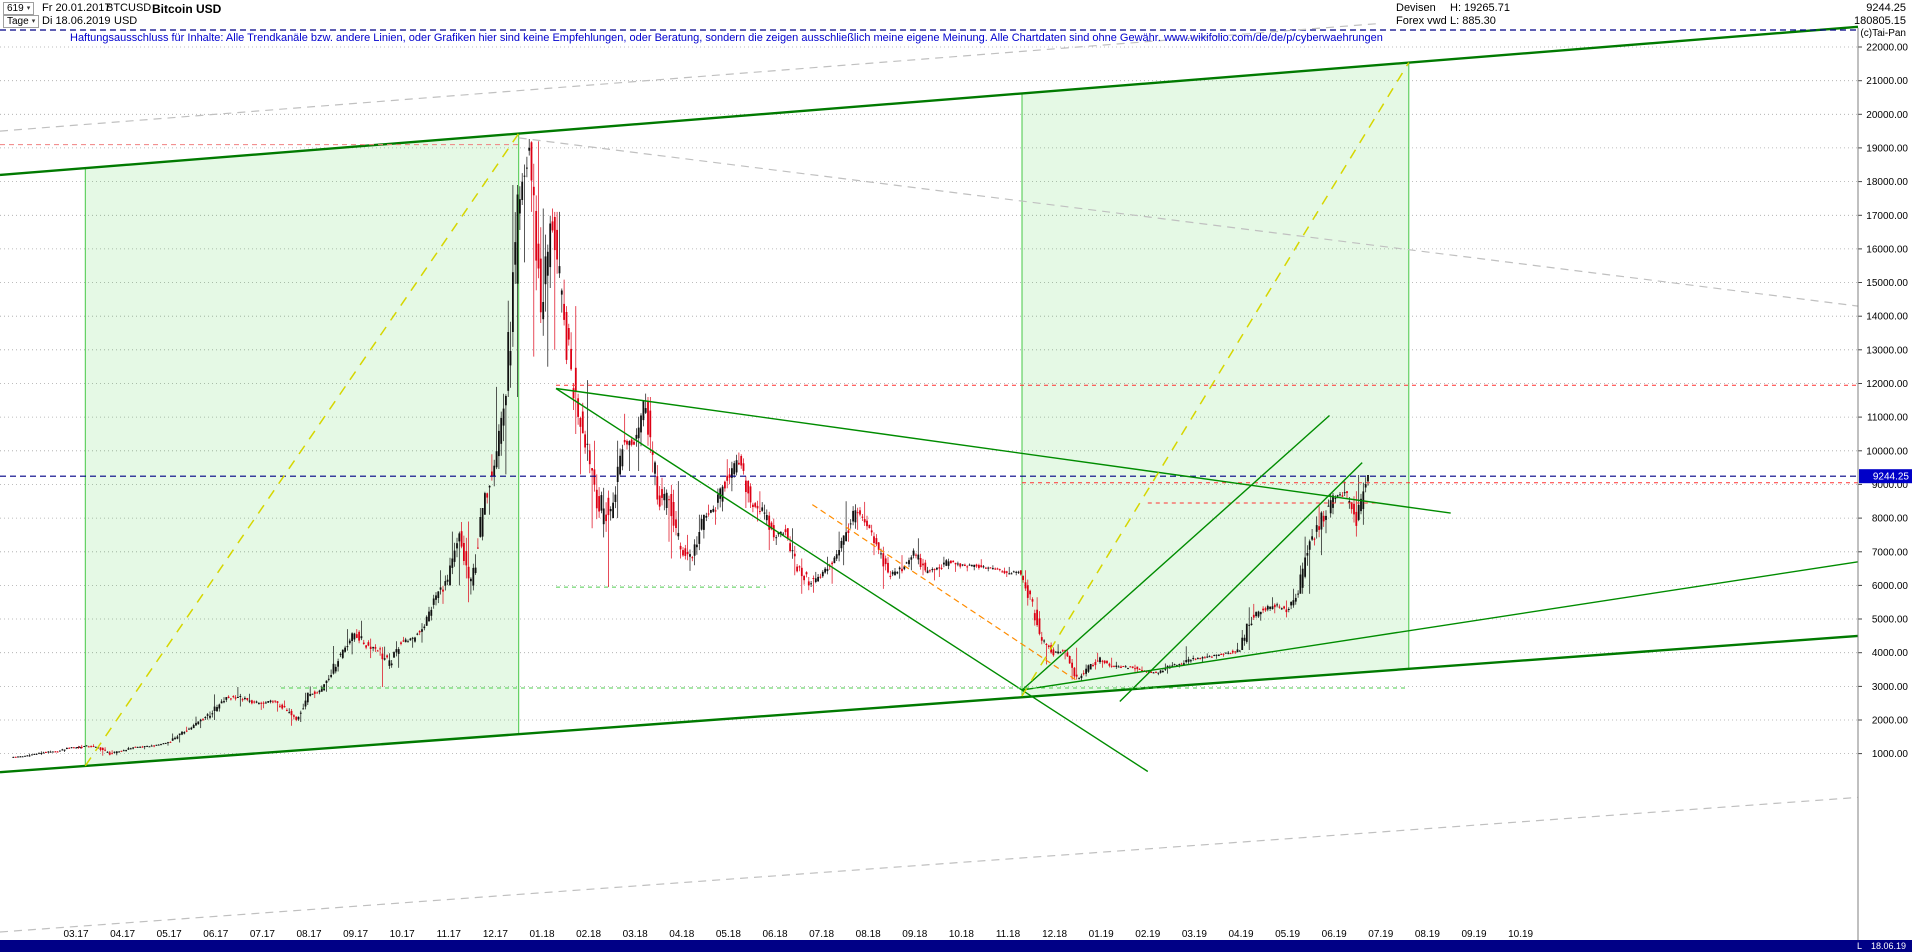  What do you see at coordinates (774, 934) in the screenshot?
I see `svg-text: 06.18` at bounding box center [774, 934].